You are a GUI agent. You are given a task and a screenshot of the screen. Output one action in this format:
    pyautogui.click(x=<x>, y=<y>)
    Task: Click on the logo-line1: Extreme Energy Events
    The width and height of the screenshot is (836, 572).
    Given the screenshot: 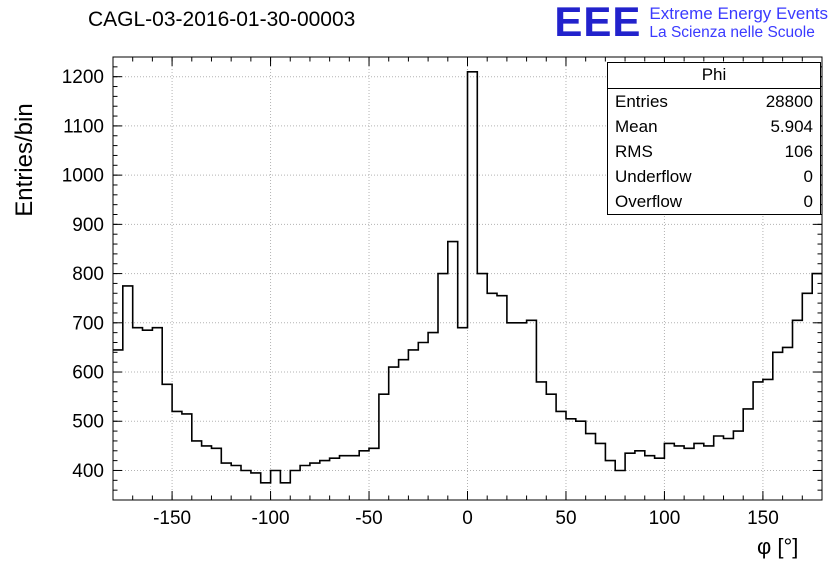 What is the action you would take?
    pyautogui.click(x=738, y=13)
    